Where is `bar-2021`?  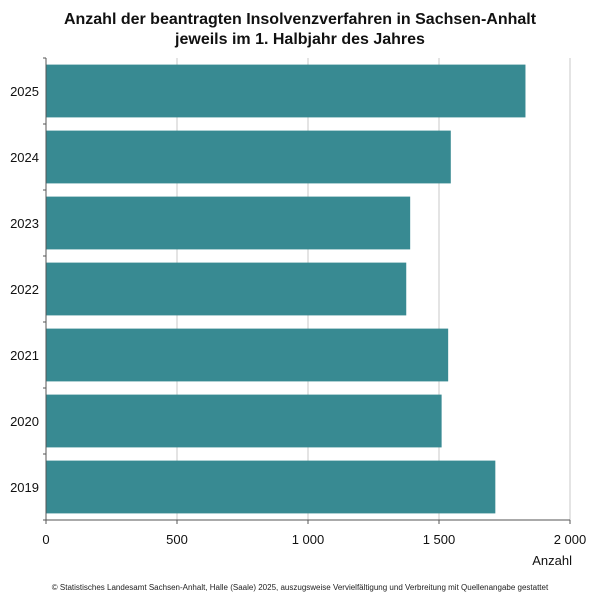 bar-2021 is located at coordinates (247, 355).